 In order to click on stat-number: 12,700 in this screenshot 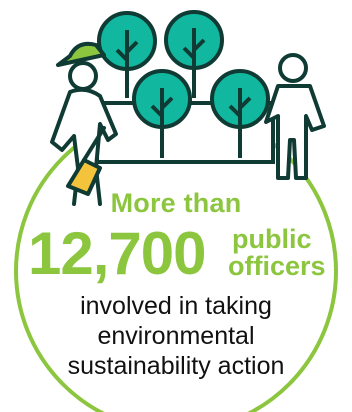, I will do `click(117, 253)`.